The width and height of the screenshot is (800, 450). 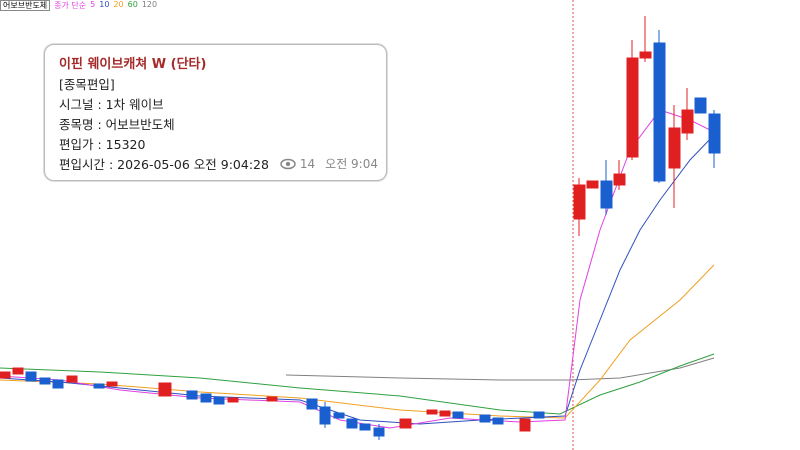 What do you see at coordinates (118, 4) in the screenshot?
I see `legend-item: 20` at bounding box center [118, 4].